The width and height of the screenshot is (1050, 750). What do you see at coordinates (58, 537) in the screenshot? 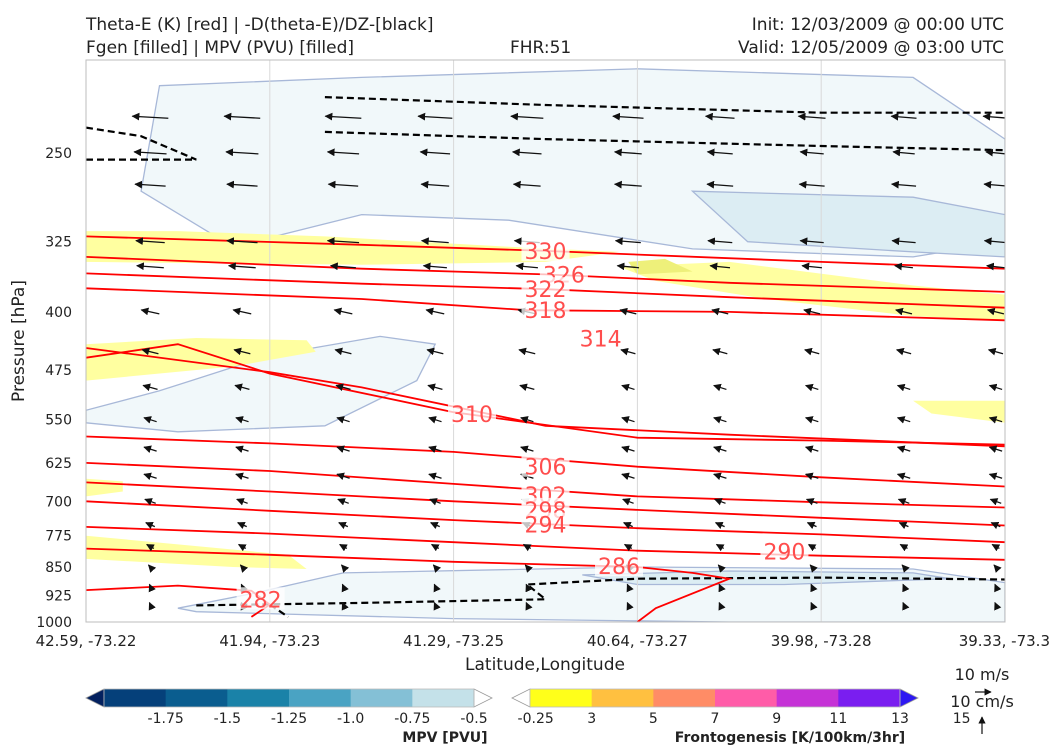
I see `y-tick-label: 775` at bounding box center [58, 537].